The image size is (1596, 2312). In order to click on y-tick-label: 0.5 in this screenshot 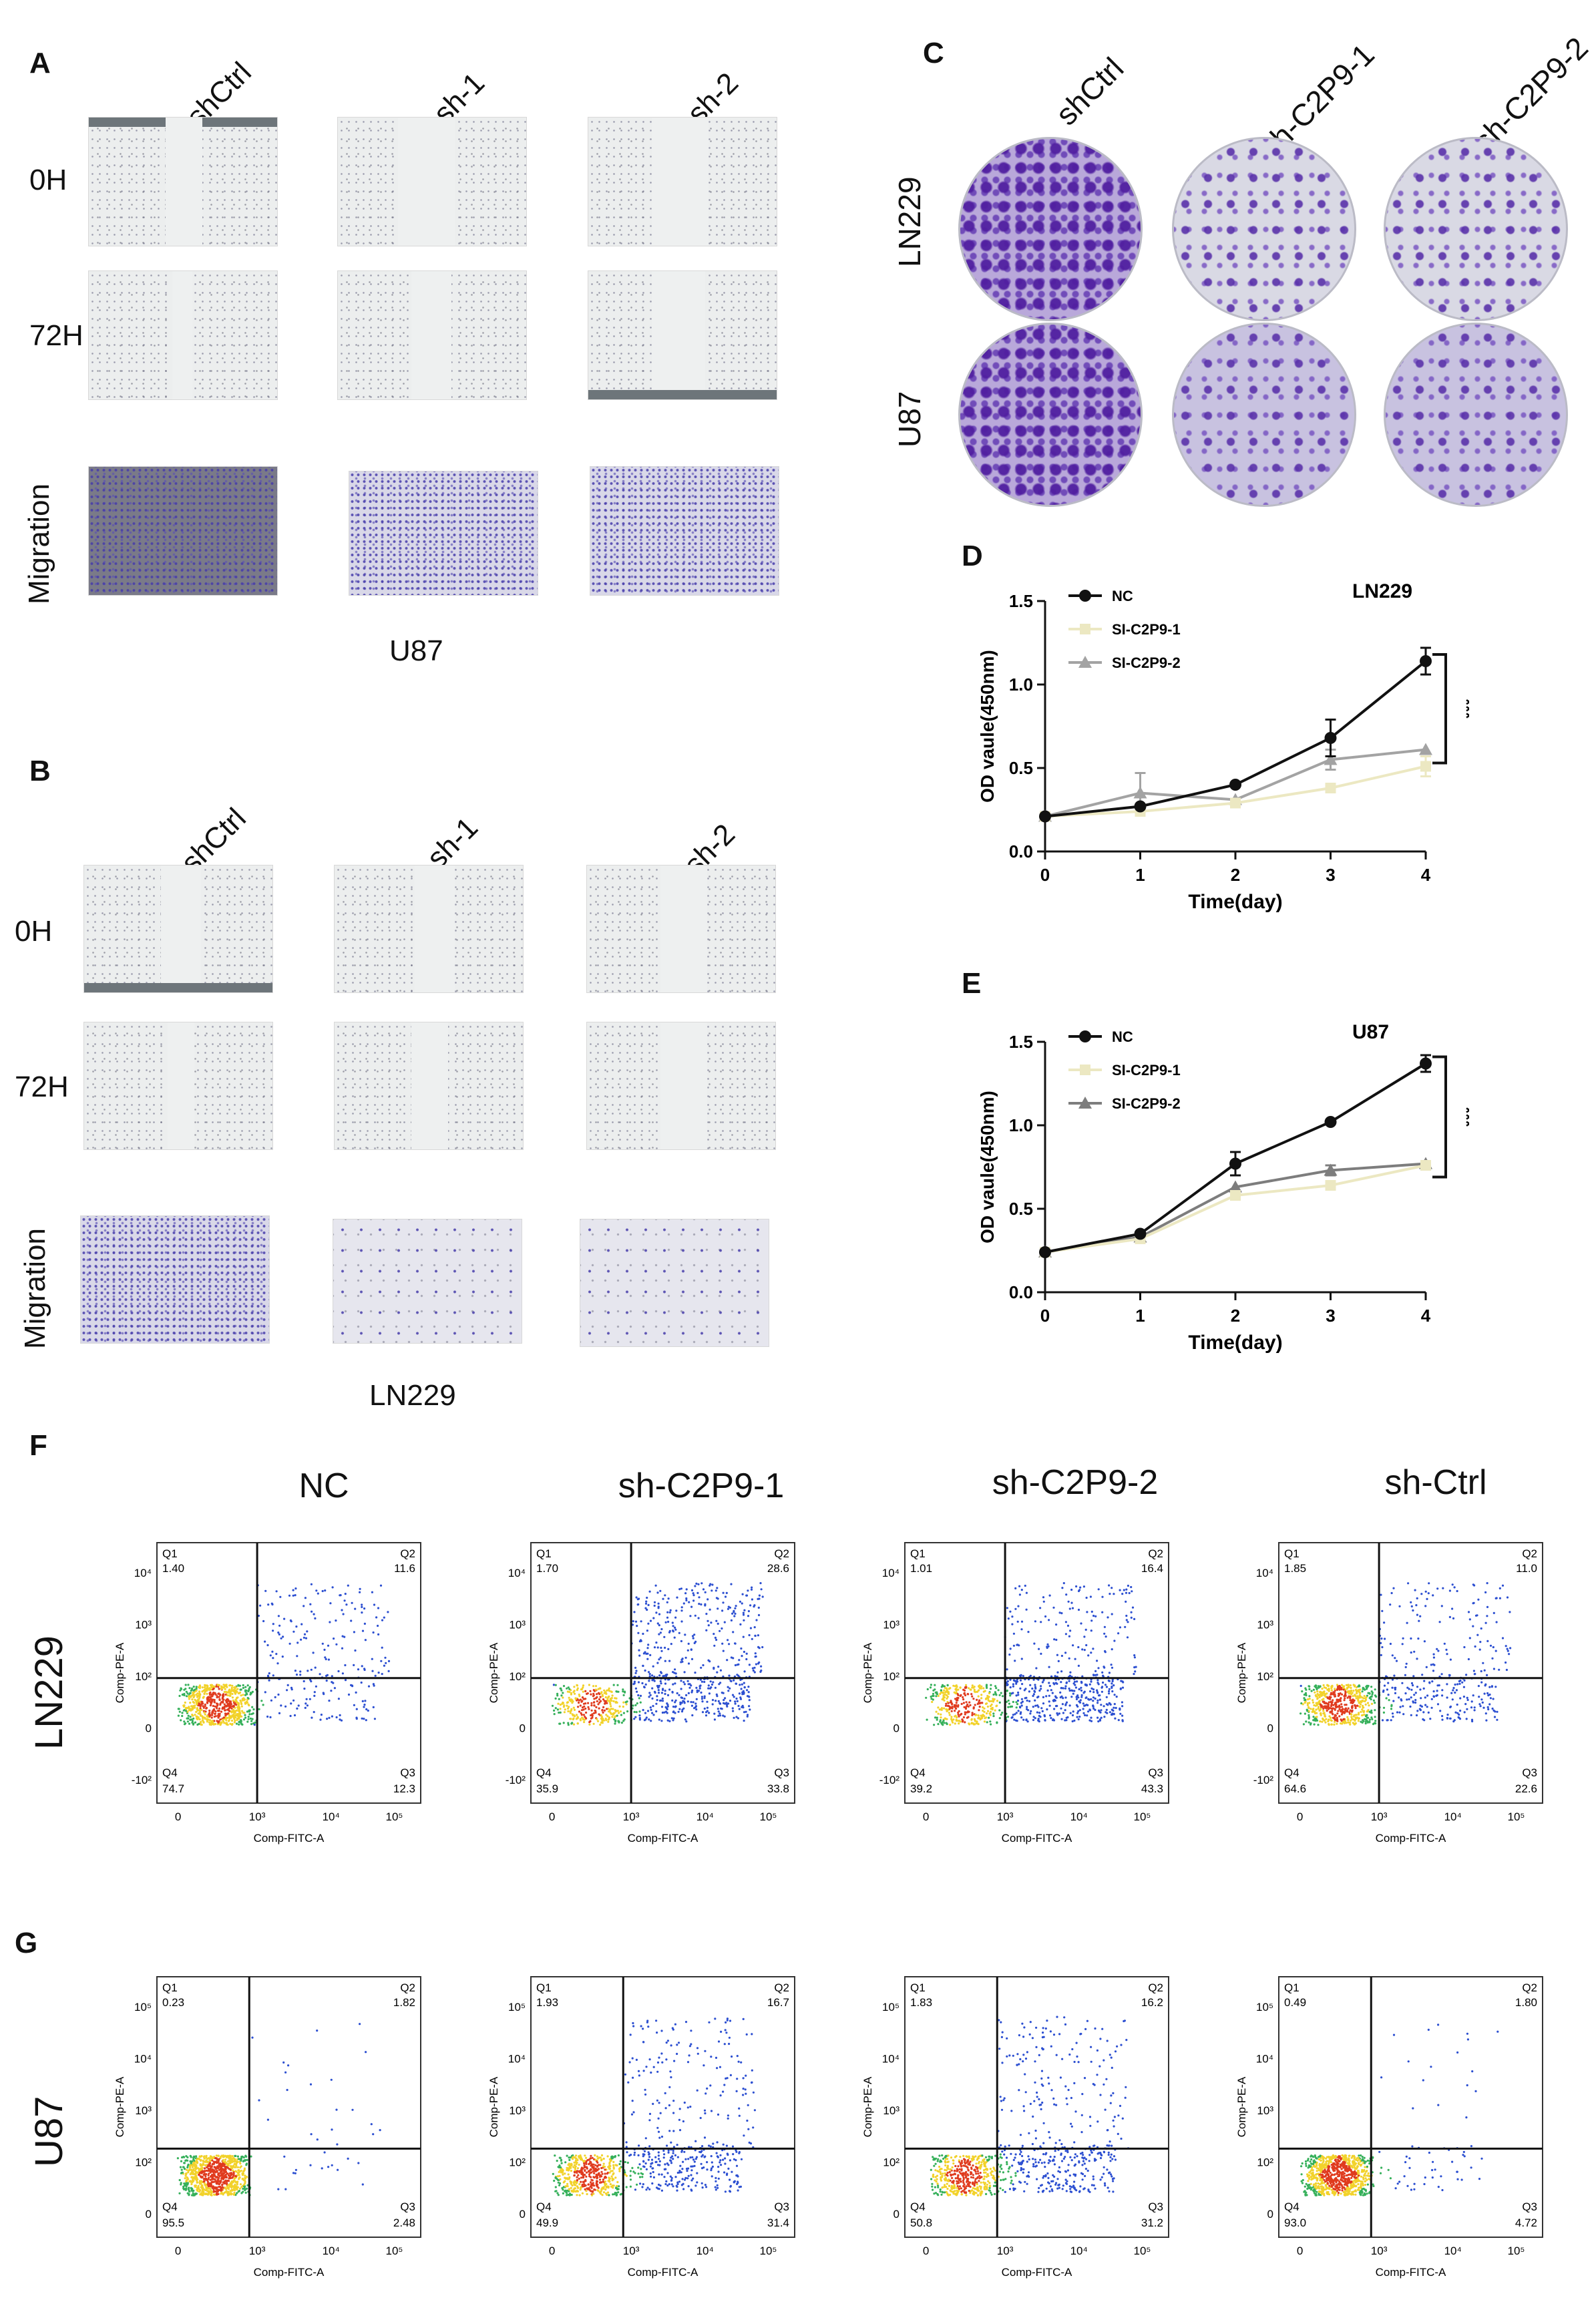, I will do `click(1021, 1209)`.